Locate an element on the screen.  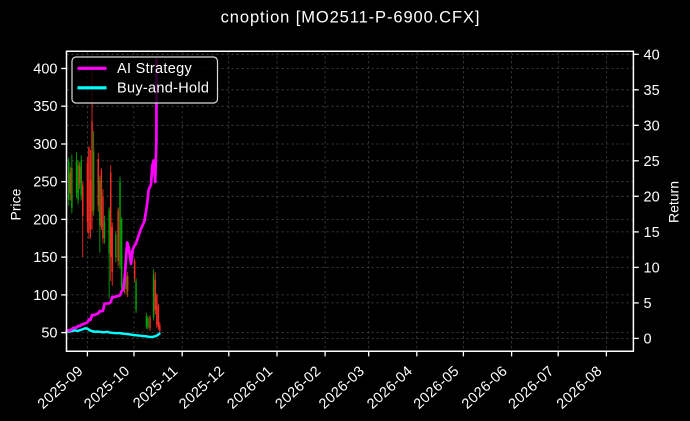
svg-text: 400 is located at coordinates (45, 70).